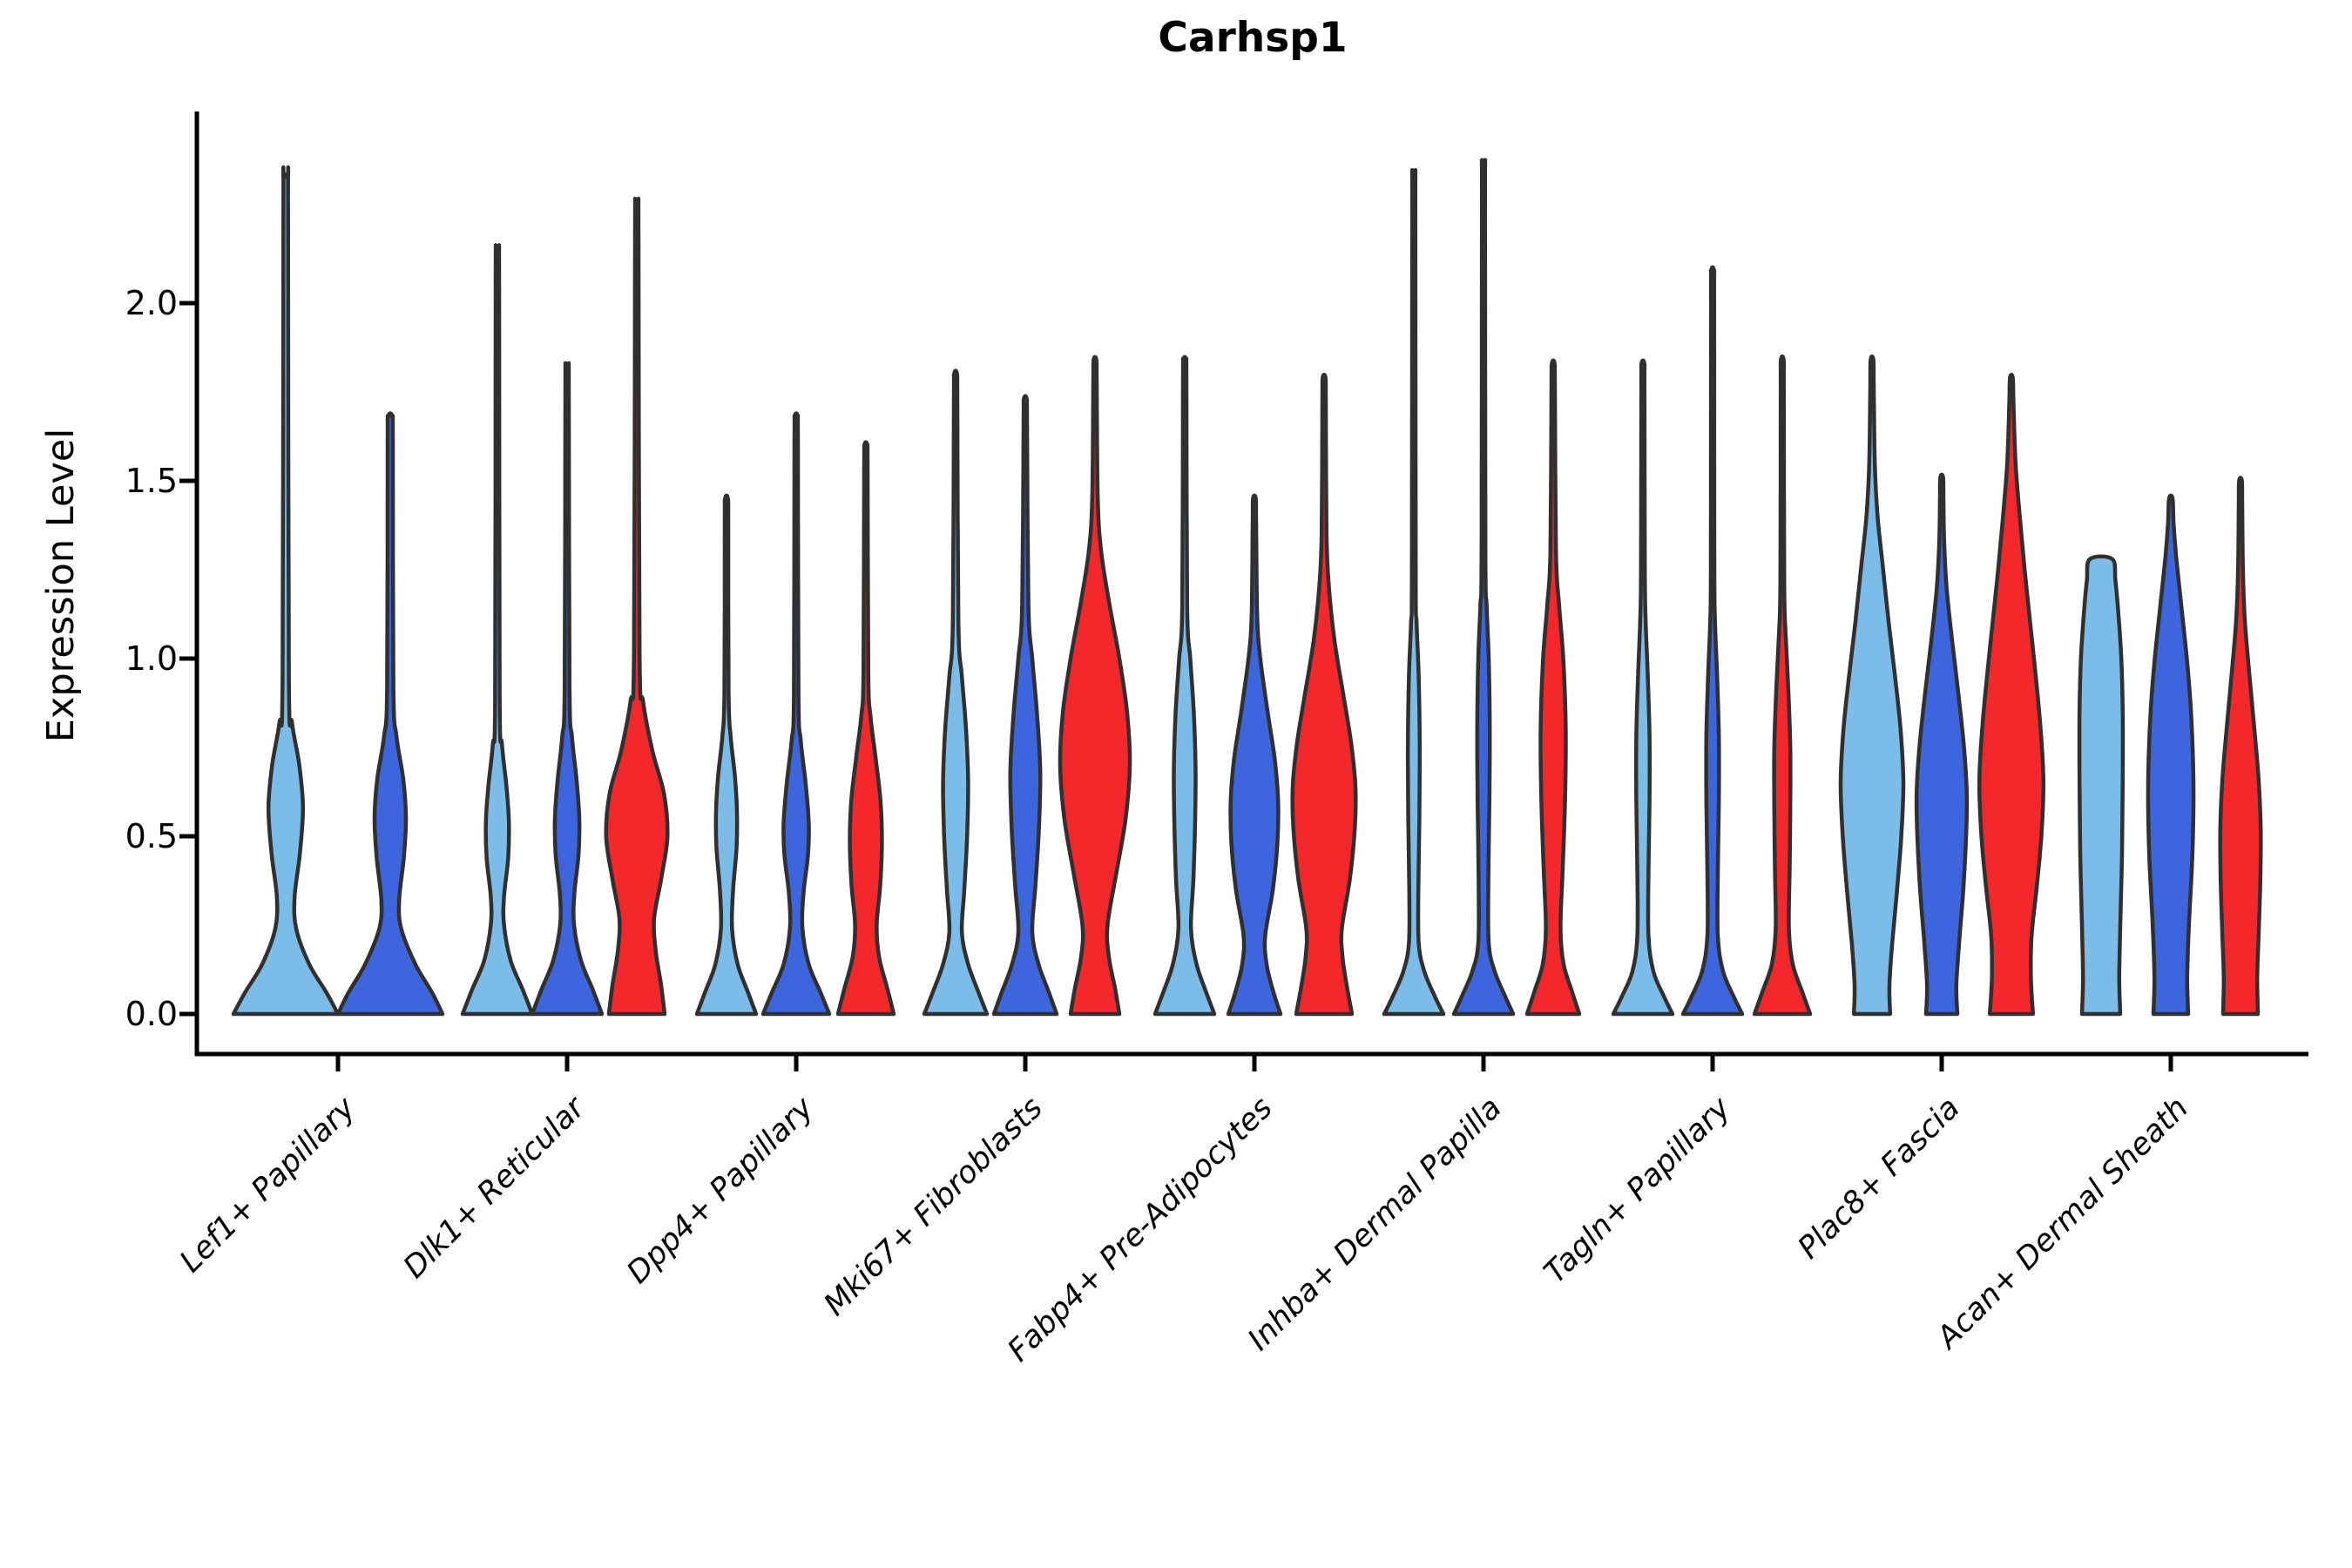  I want to click on violin-acan-dermal-sheath-red, so click(2240, 746).